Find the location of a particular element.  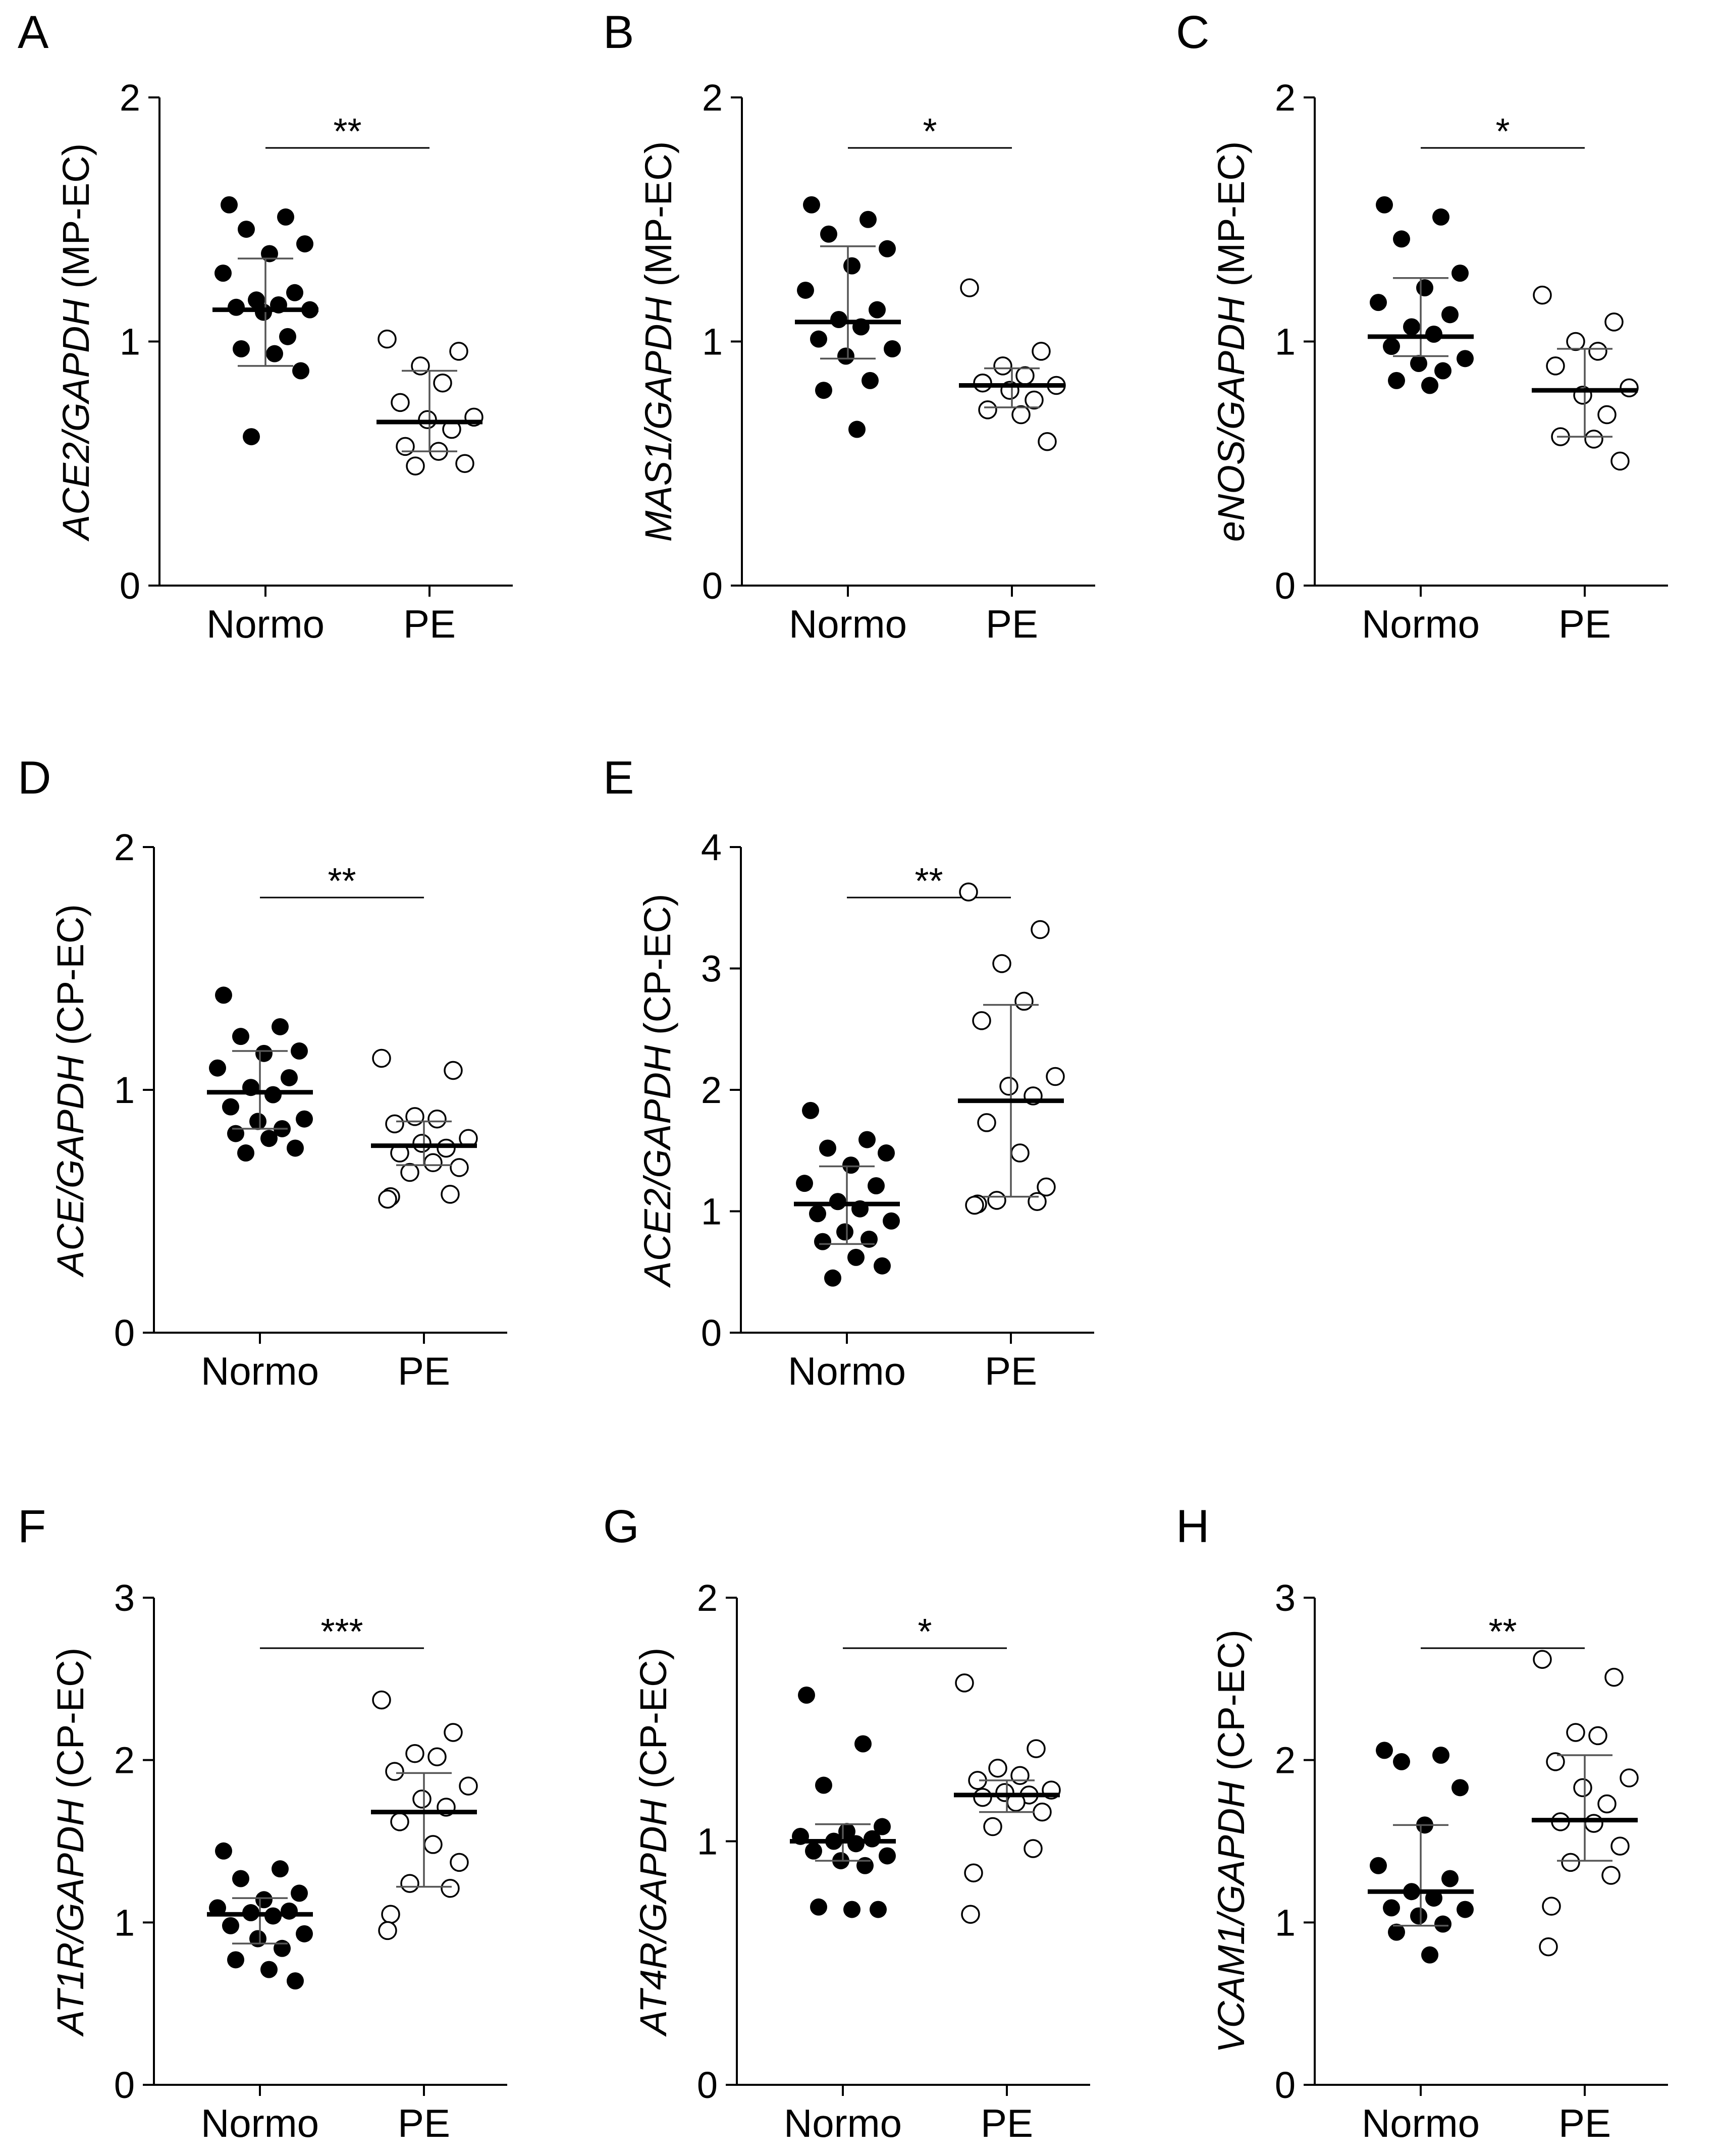

y-axis-label: AT4R/GAPDH (CP-EC) is located at coordinates (653, 1842).